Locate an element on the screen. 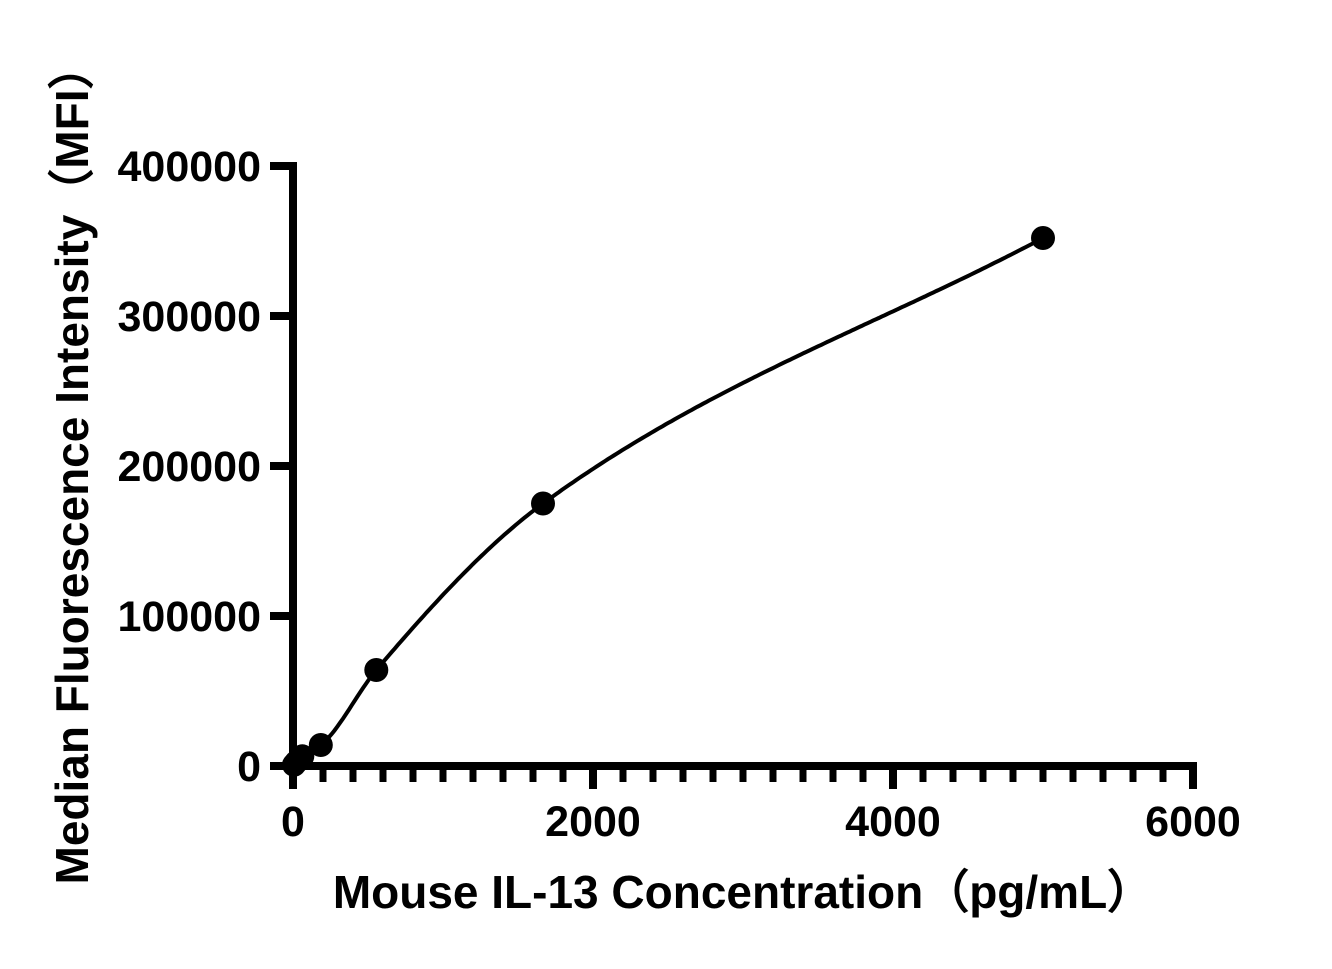 Image resolution: width=1332 pixels, height=969 pixels. y-axis-title: Median Fluorescence Intensity（MFI） is located at coordinates (72, 464).